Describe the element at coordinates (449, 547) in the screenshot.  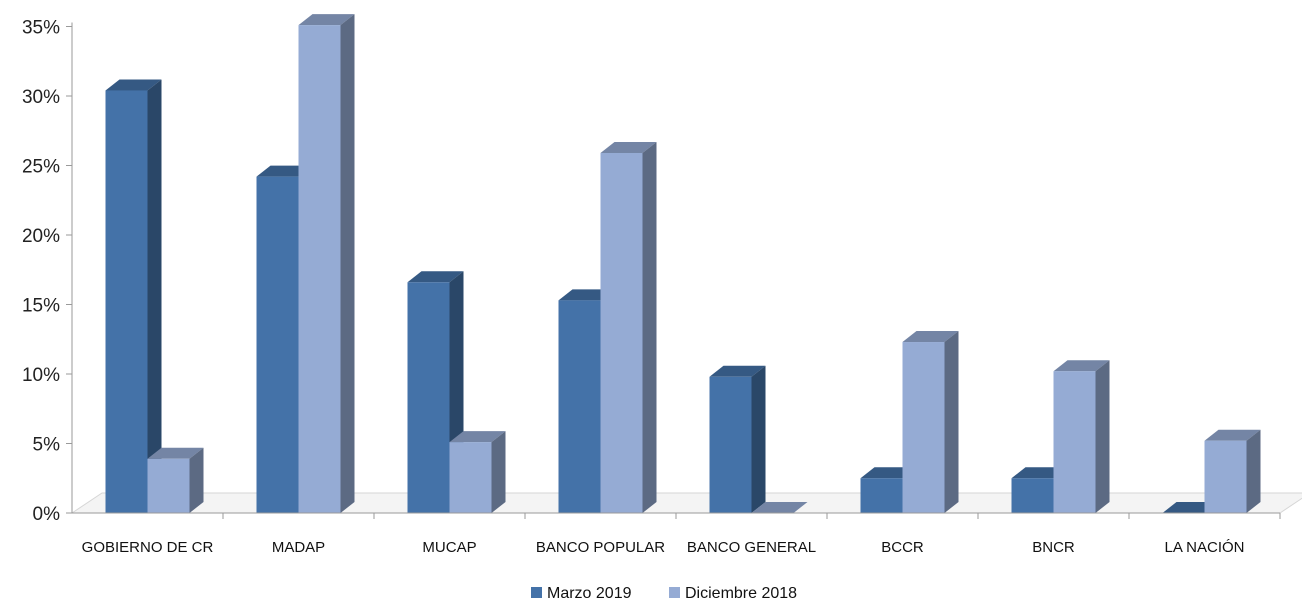
I see `category-label: MUCAP` at that location.